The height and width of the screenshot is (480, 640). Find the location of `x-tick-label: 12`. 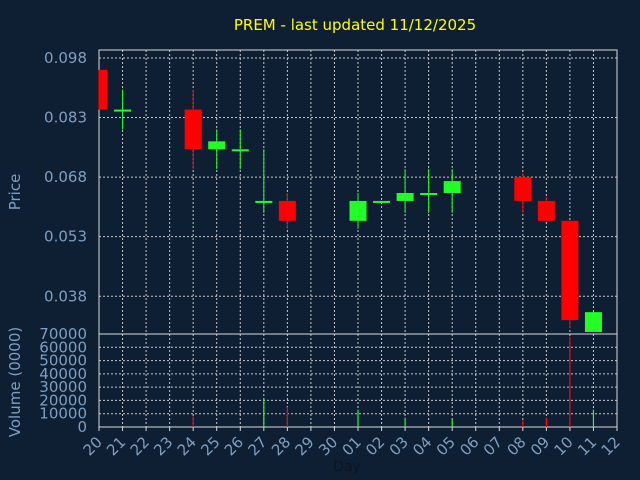

x-tick-label: 12 is located at coordinates (611, 446).